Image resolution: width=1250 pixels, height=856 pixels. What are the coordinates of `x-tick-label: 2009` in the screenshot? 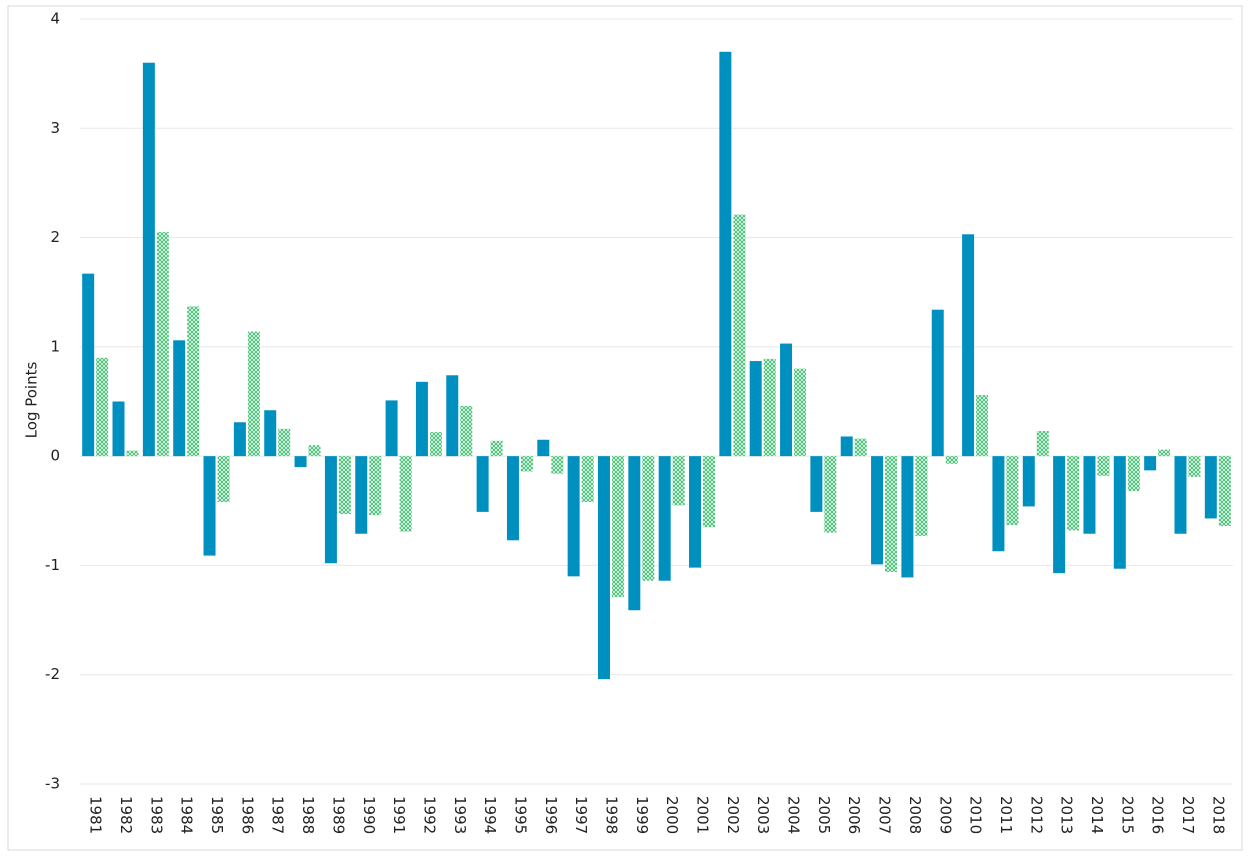 It's located at (945, 815).